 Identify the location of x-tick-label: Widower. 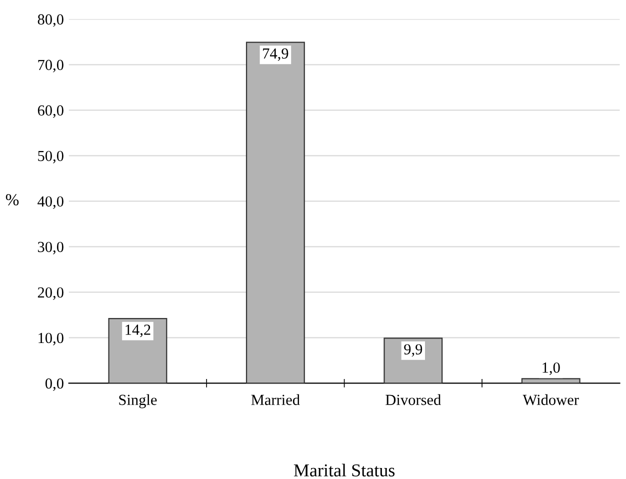
(550, 400).